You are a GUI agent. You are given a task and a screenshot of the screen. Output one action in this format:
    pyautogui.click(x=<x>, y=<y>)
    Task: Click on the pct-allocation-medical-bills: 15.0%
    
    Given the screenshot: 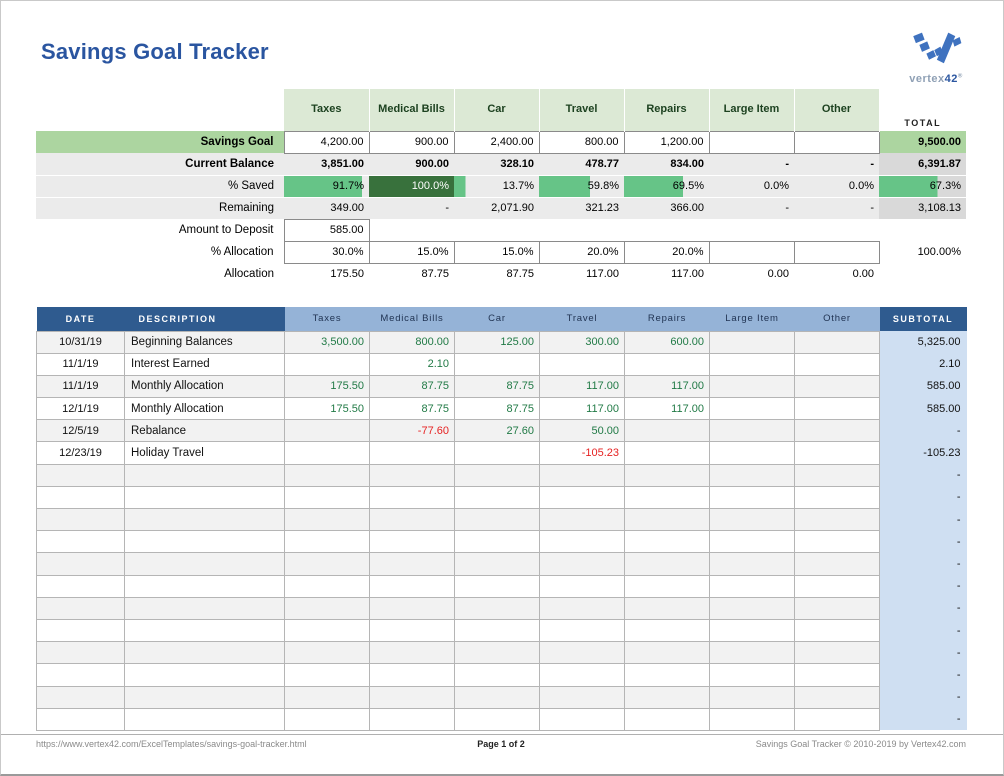 What is the action you would take?
    pyautogui.click(x=411, y=252)
    